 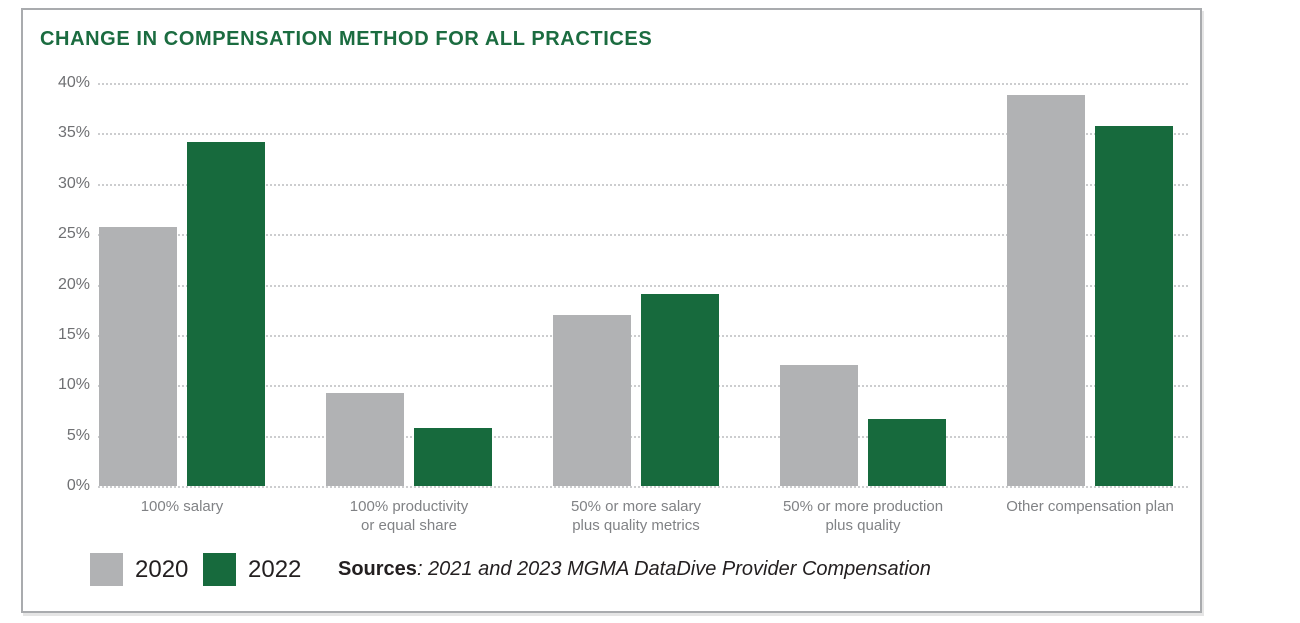 I want to click on y-axis-tick-15: 15%, so click(x=73, y=334).